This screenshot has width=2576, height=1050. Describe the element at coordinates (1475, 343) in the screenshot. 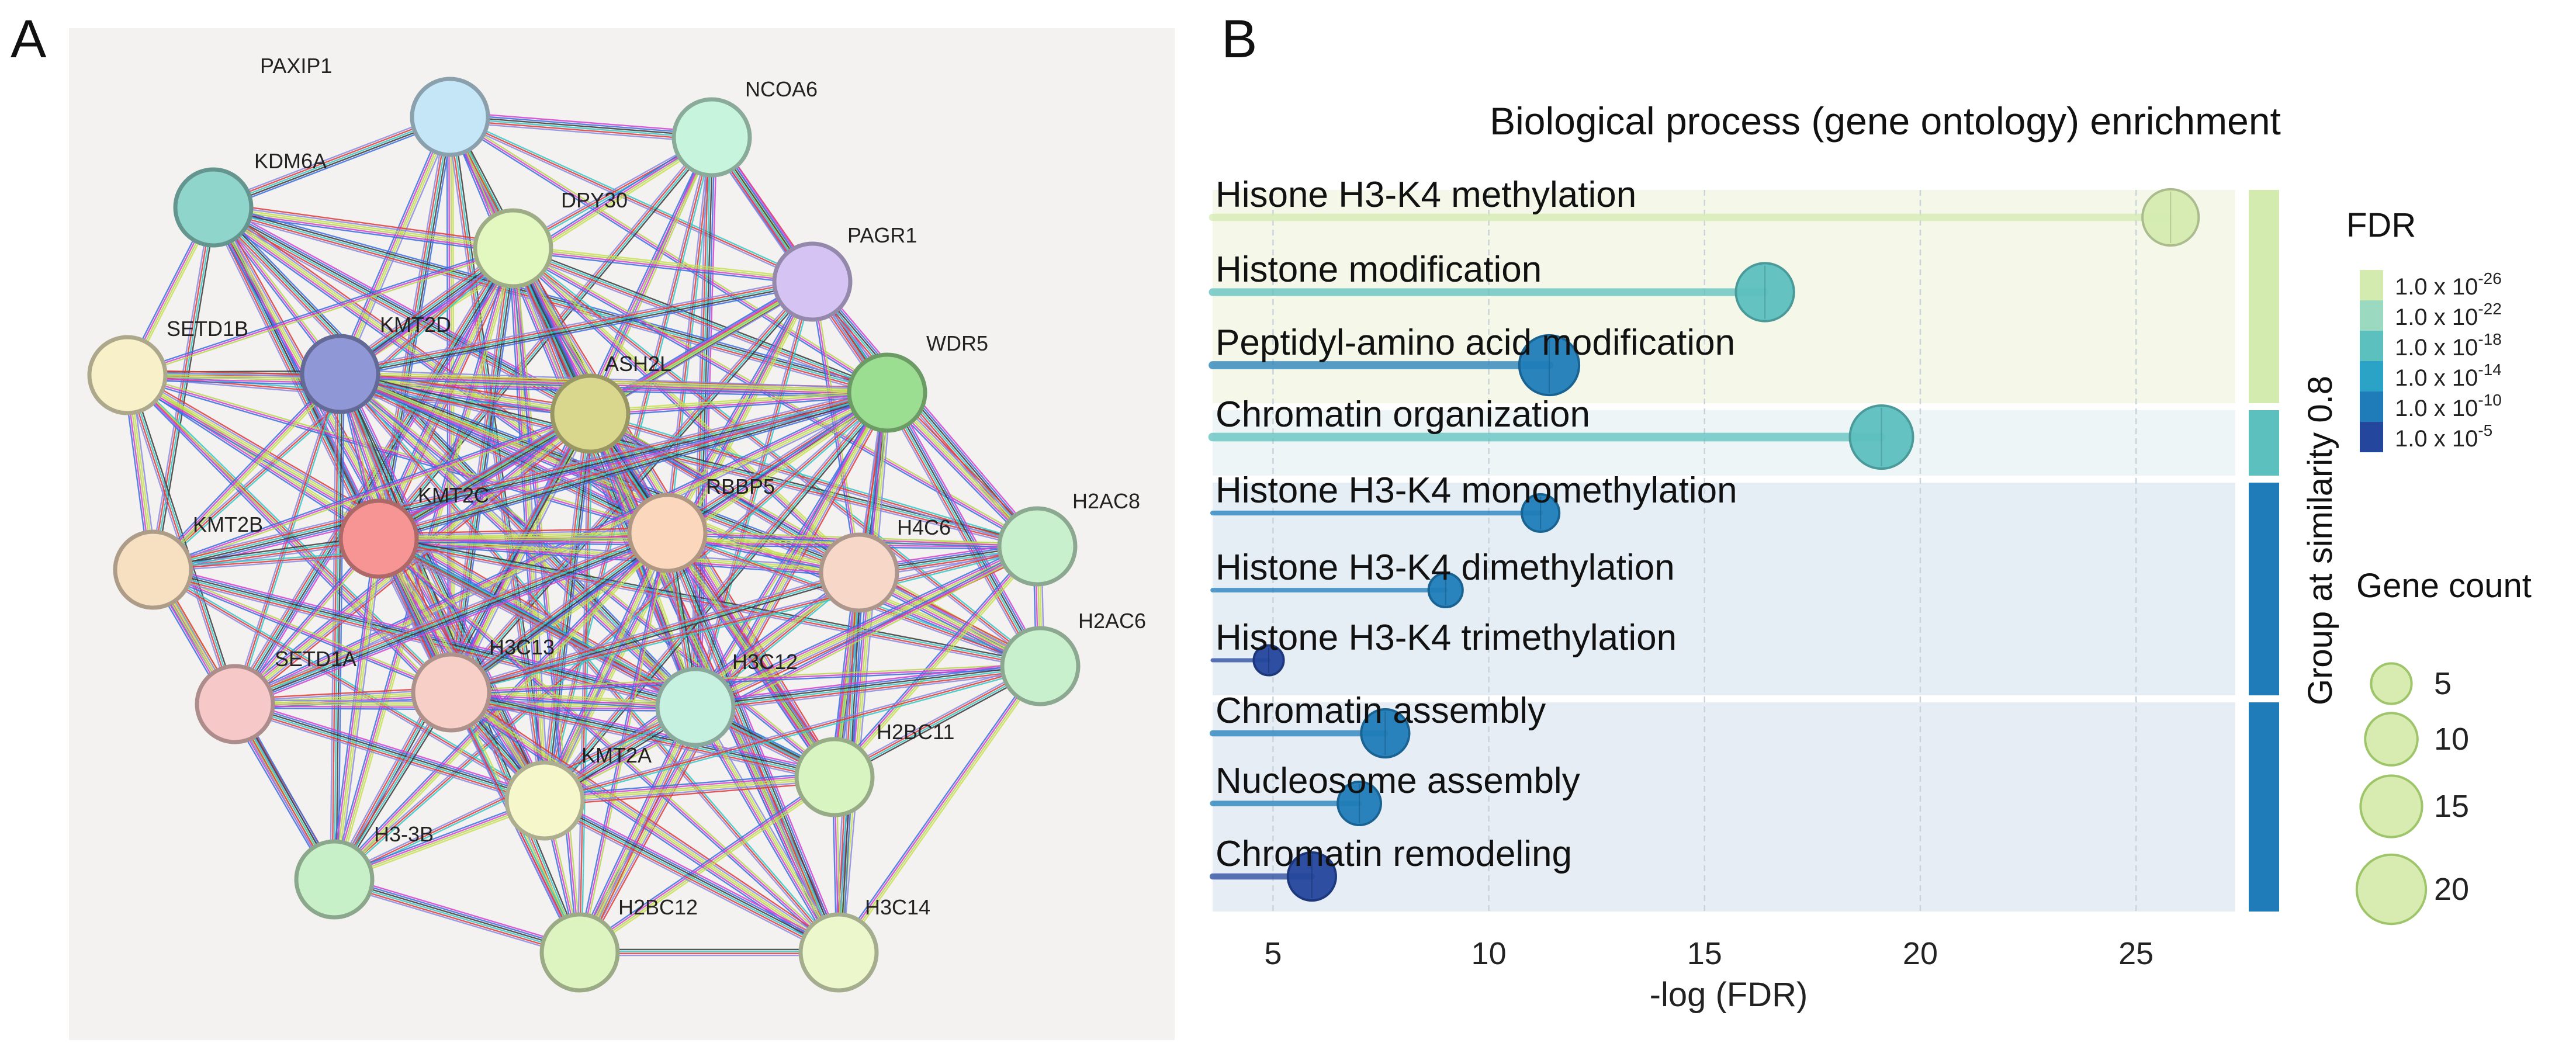

I see `term-label: Peptidyl-amino acid modification` at that location.